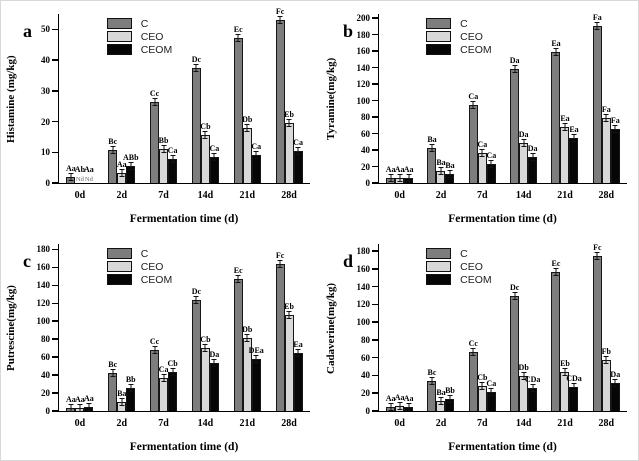  Describe the element at coordinates (206, 98) in the screenshot. I see `bar-group: Dc Cb Ca` at that location.